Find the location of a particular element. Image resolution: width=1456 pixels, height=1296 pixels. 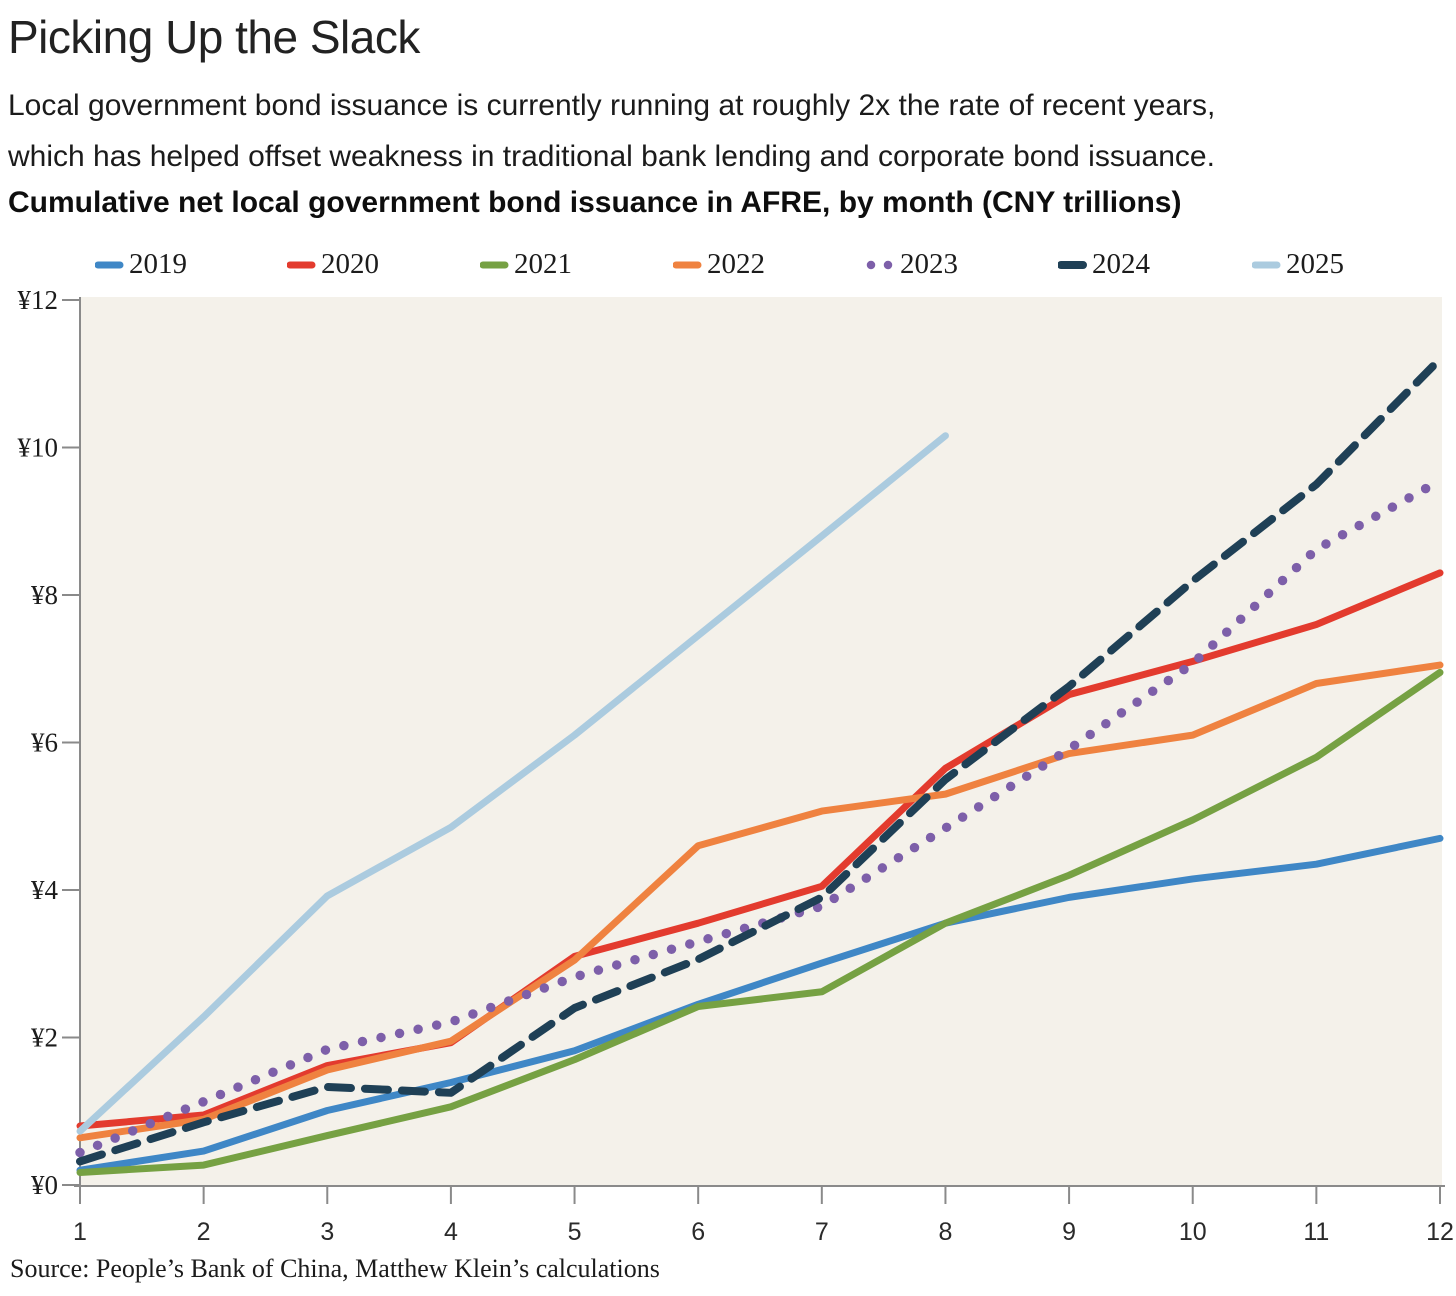

y-tick-label: ¥0 is located at coordinates (44, 1185).